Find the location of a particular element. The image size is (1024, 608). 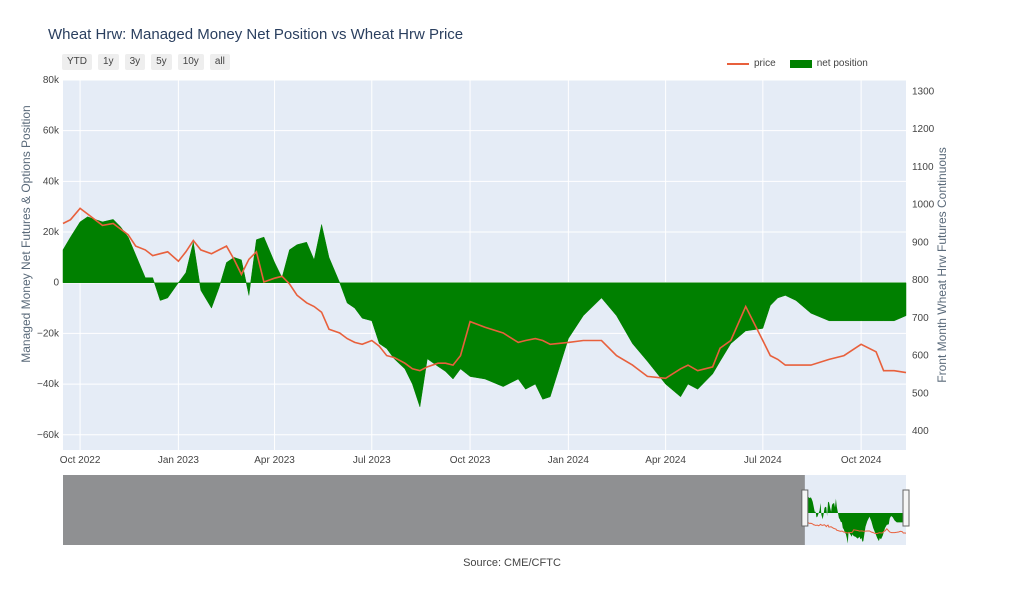

x-tick-label: Oct 2024 is located at coordinates (861, 460).